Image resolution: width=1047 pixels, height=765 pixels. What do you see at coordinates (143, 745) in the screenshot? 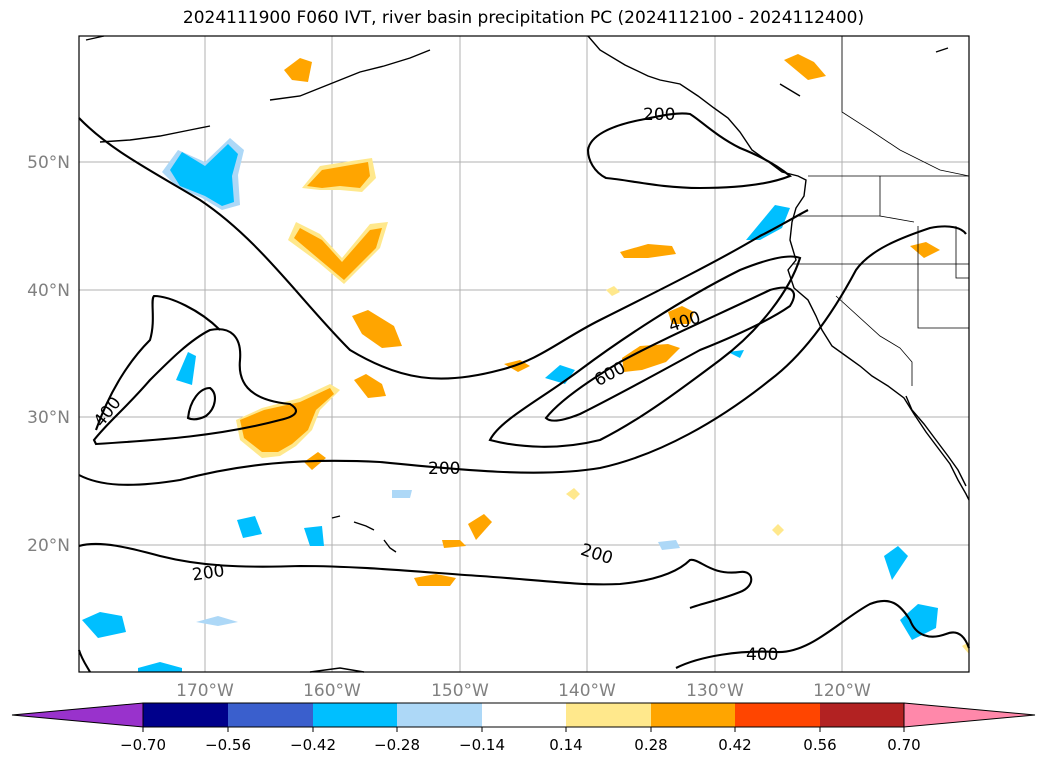
I see `colorbar-tick-label: −0.70` at bounding box center [143, 745].